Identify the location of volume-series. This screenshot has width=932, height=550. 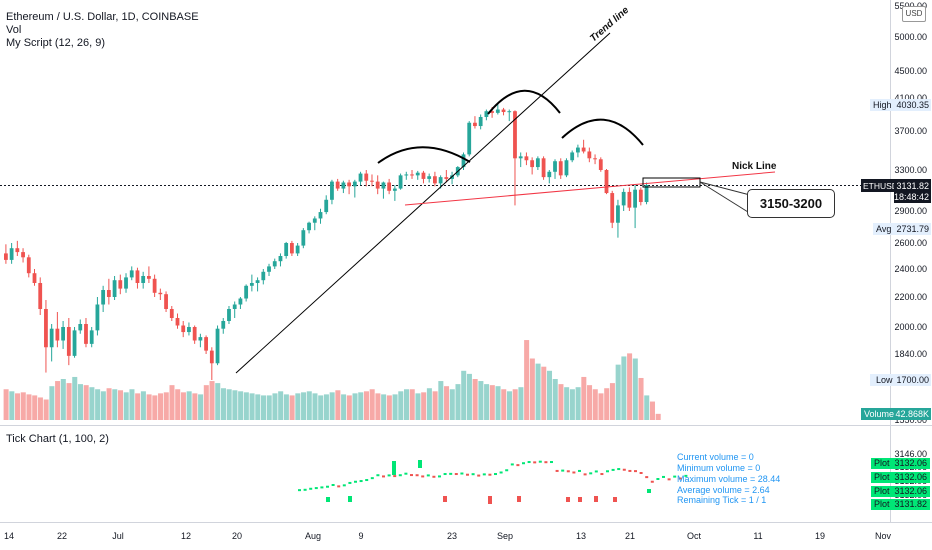
(332, 380).